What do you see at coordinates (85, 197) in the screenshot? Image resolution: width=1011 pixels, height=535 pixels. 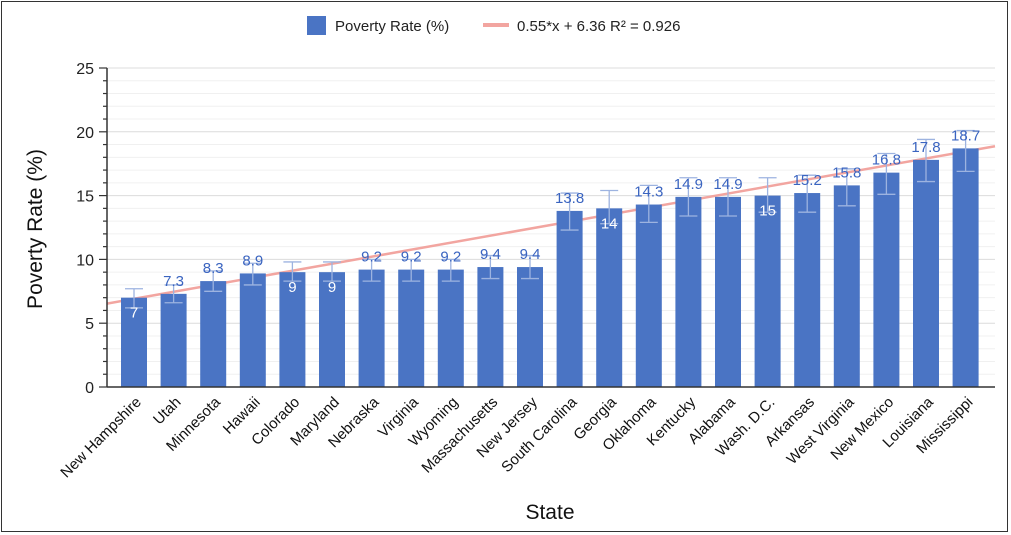 I see `y-tick-label: 15` at bounding box center [85, 197].